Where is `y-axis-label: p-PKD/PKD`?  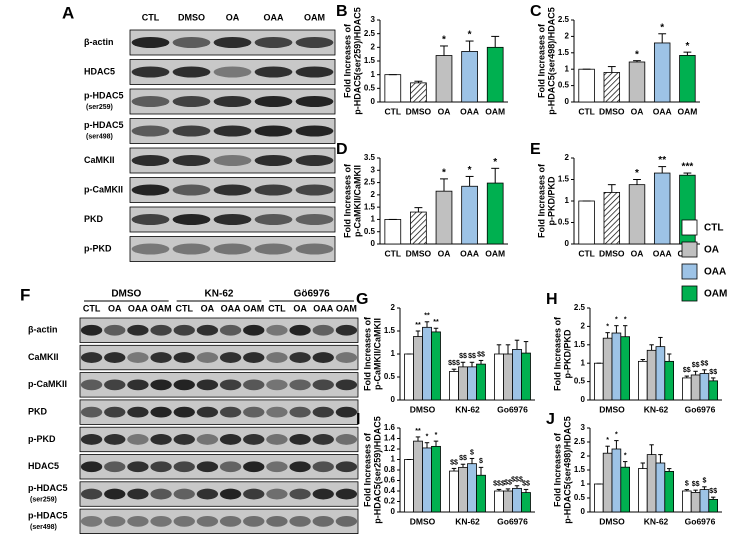
y-axis-label: p-PKD/PKD is located at coordinates (551, 200).